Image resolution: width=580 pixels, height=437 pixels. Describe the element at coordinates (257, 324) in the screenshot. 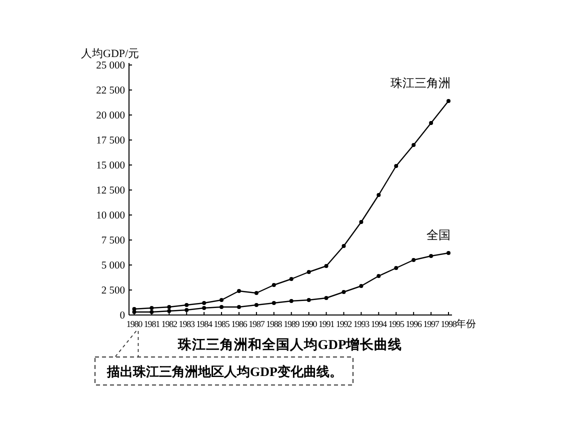

I see `x-tick-label: 1987` at that location.